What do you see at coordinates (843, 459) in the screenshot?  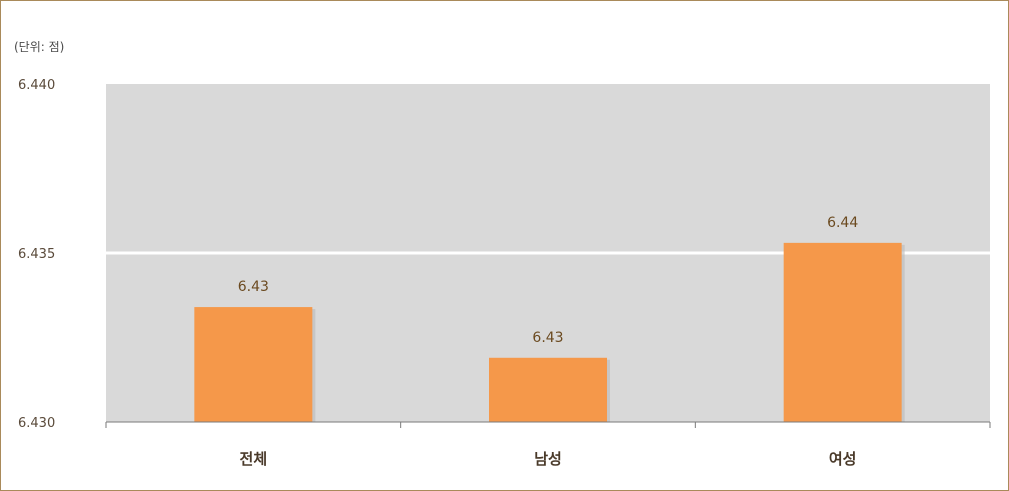 I see `category-label: 여성` at bounding box center [843, 459].